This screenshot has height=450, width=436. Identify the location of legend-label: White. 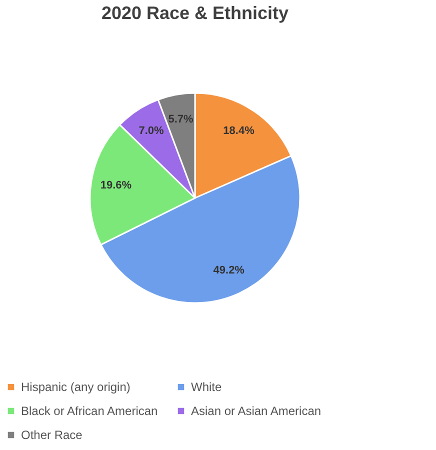
(206, 387).